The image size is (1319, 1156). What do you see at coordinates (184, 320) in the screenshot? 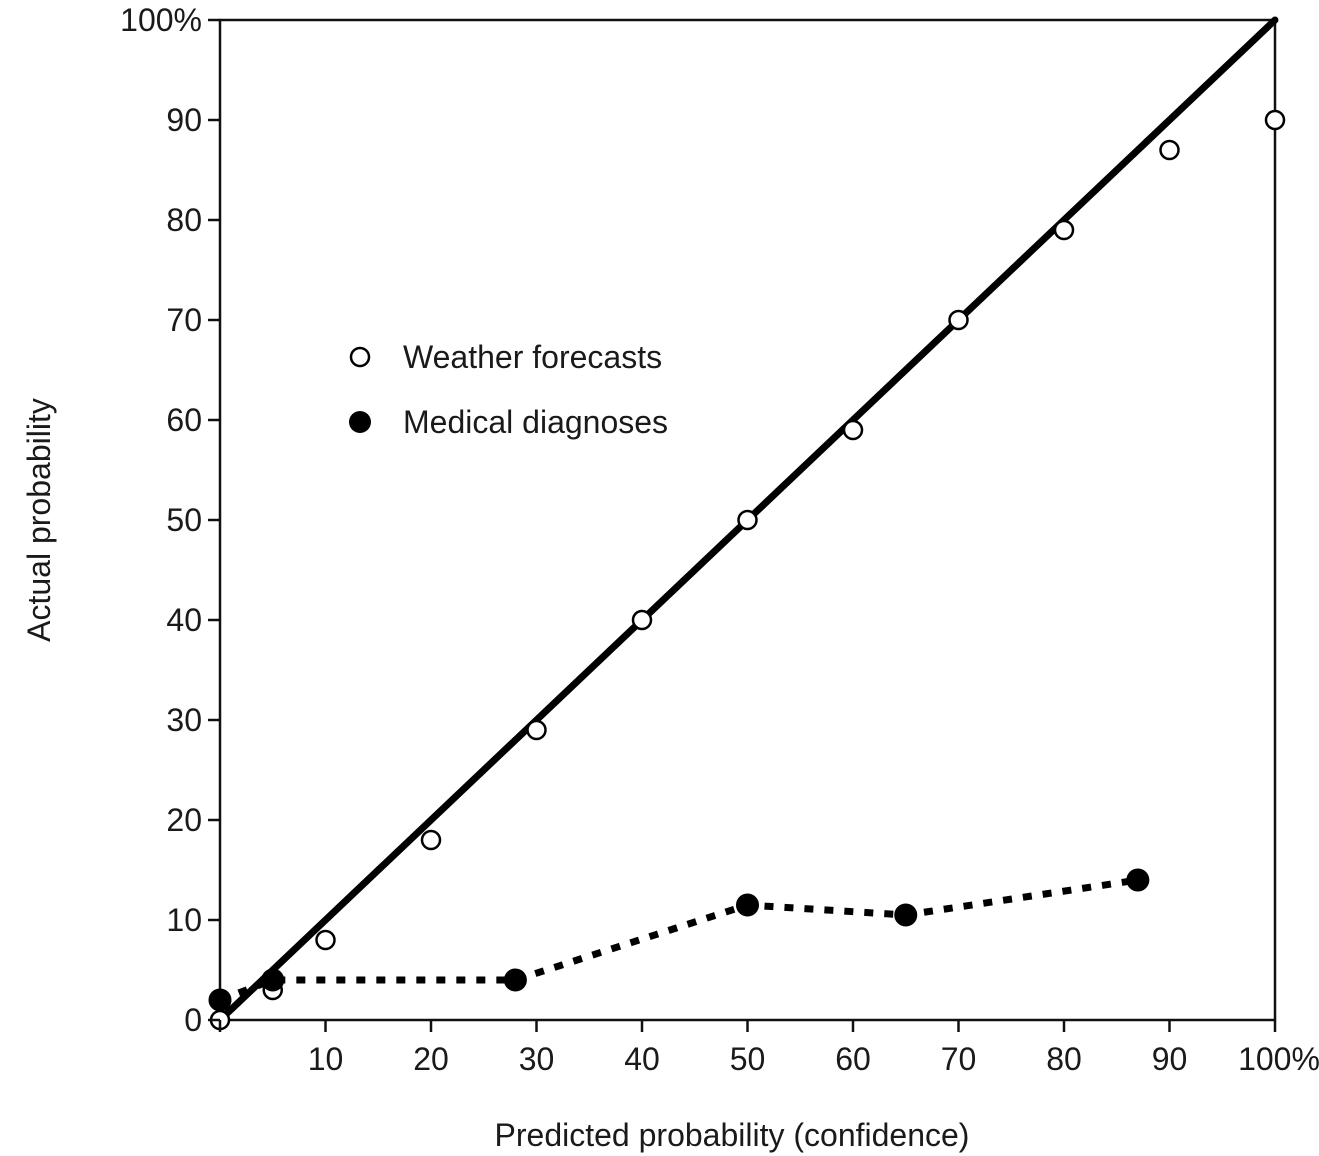
I see `y-tick-label: 70` at bounding box center [184, 320].